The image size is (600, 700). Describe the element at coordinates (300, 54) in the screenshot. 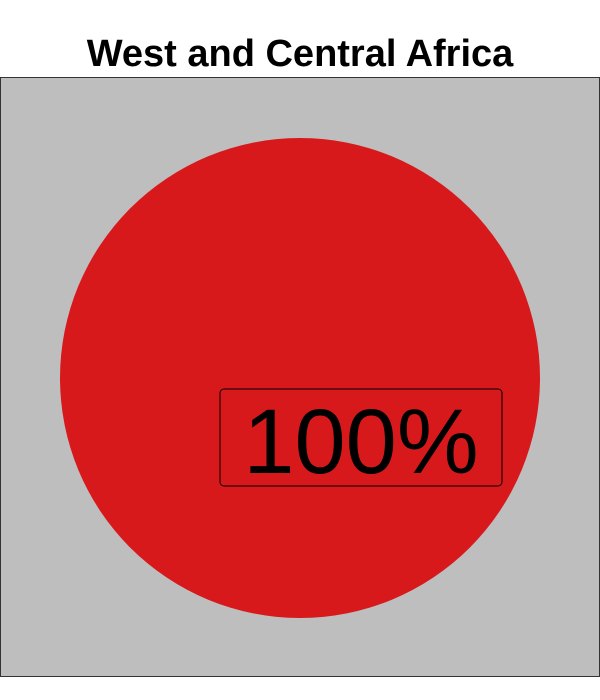

I see `chart-title: West and Central Africa` at that location.